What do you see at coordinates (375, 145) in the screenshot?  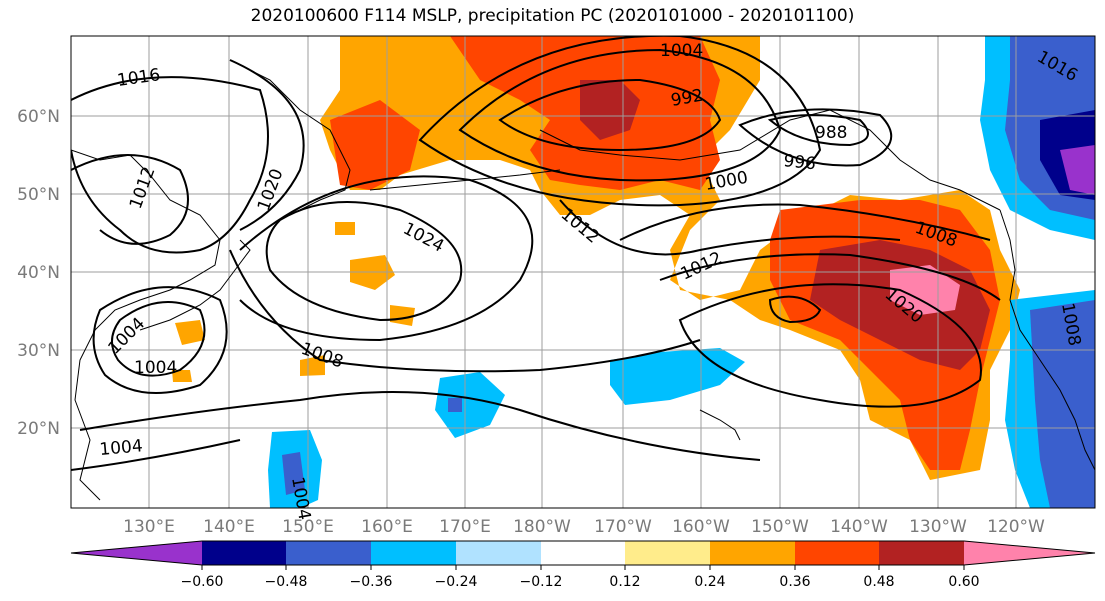 I see `precip-region-siberia` at bounding box center [375, 145].